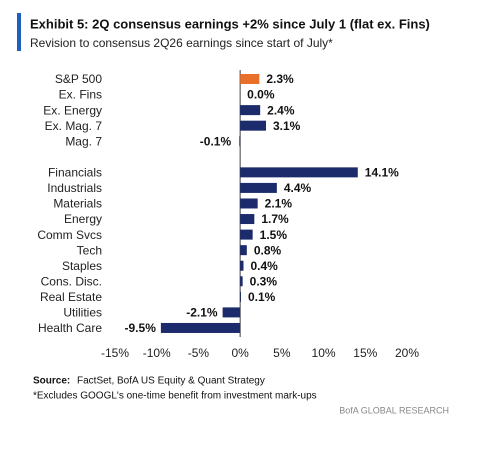 This screenshot has width=484, height=456. Describe the element at coordinates (264, 281) in the screenshot. I see `value-label: 0.3%` at that location.